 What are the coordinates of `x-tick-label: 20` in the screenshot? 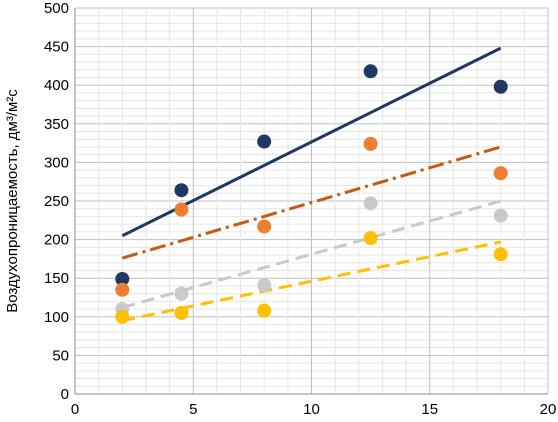 It's located at (548, 409).